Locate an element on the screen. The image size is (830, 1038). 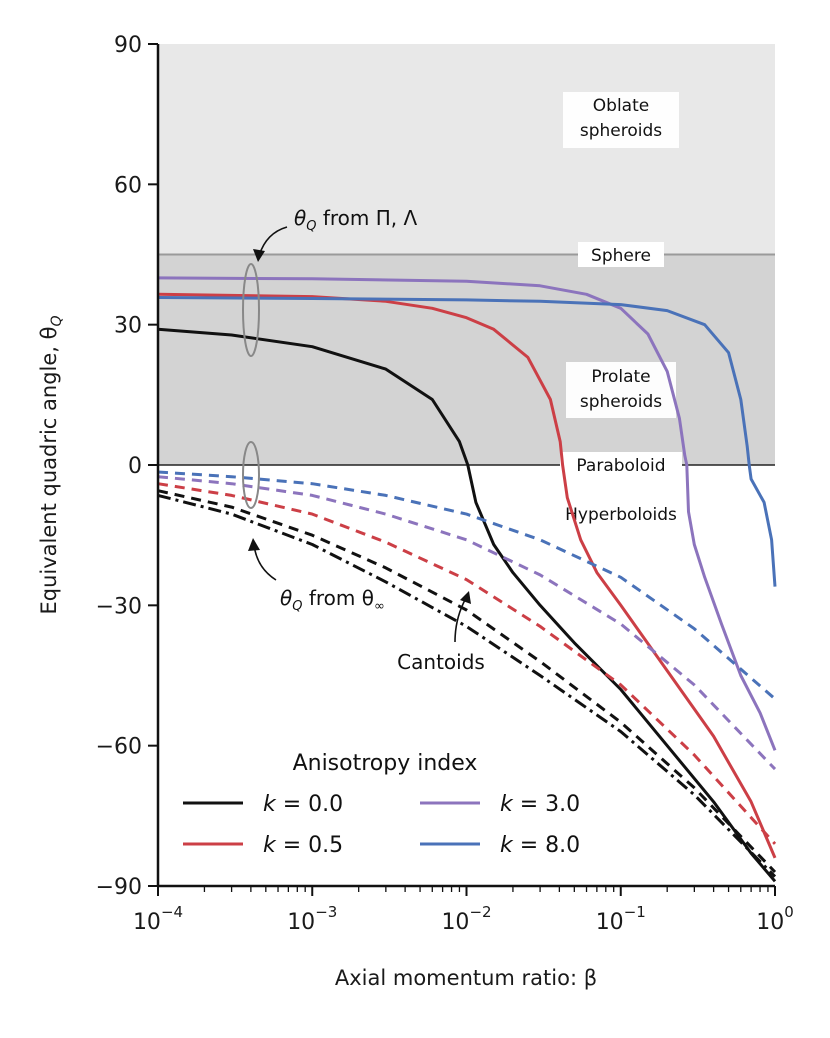
annotation-cantoids: Cantoids is located at coordinates (441, 662).